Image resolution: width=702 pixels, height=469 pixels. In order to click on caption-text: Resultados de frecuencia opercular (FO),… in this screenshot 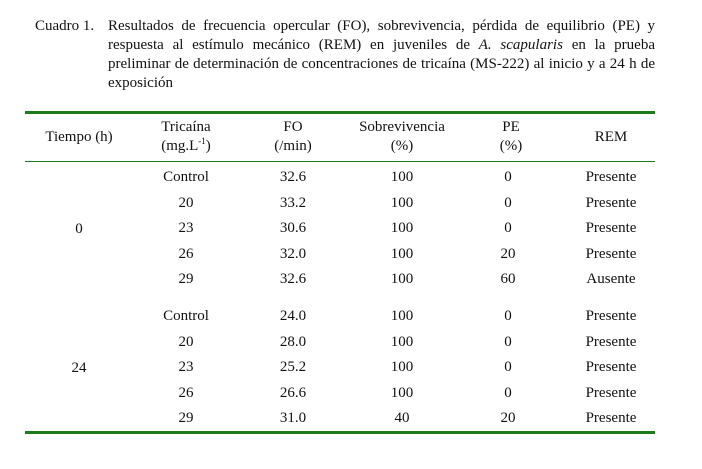, I will do `click(381, 55)`.